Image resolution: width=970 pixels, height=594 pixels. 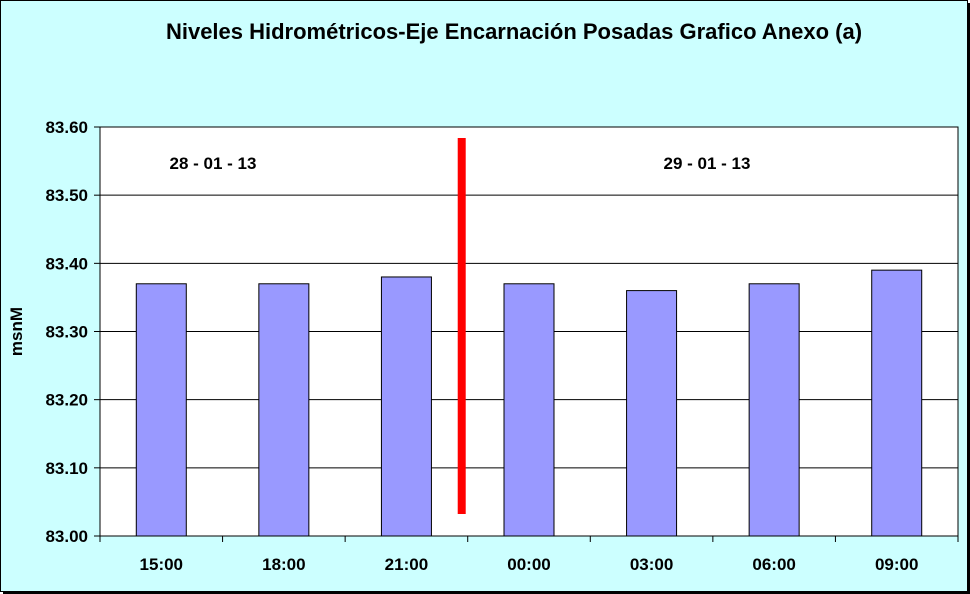 I want to click on y-tick-label: 83.10, so click(x=66, y=468).